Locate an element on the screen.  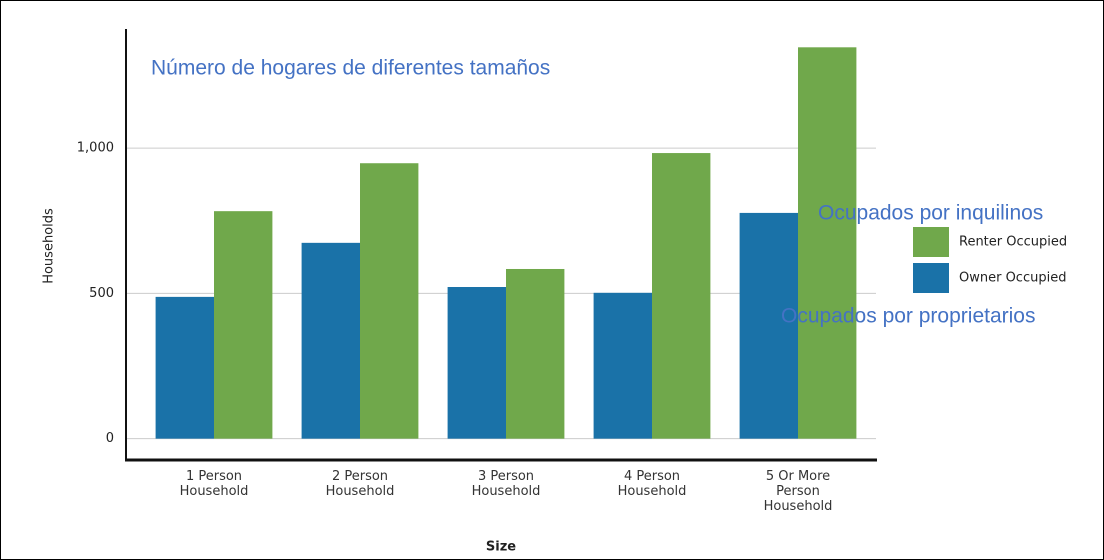
annotation: Ocupados por proprietarios is located at coordinates (908, 316).